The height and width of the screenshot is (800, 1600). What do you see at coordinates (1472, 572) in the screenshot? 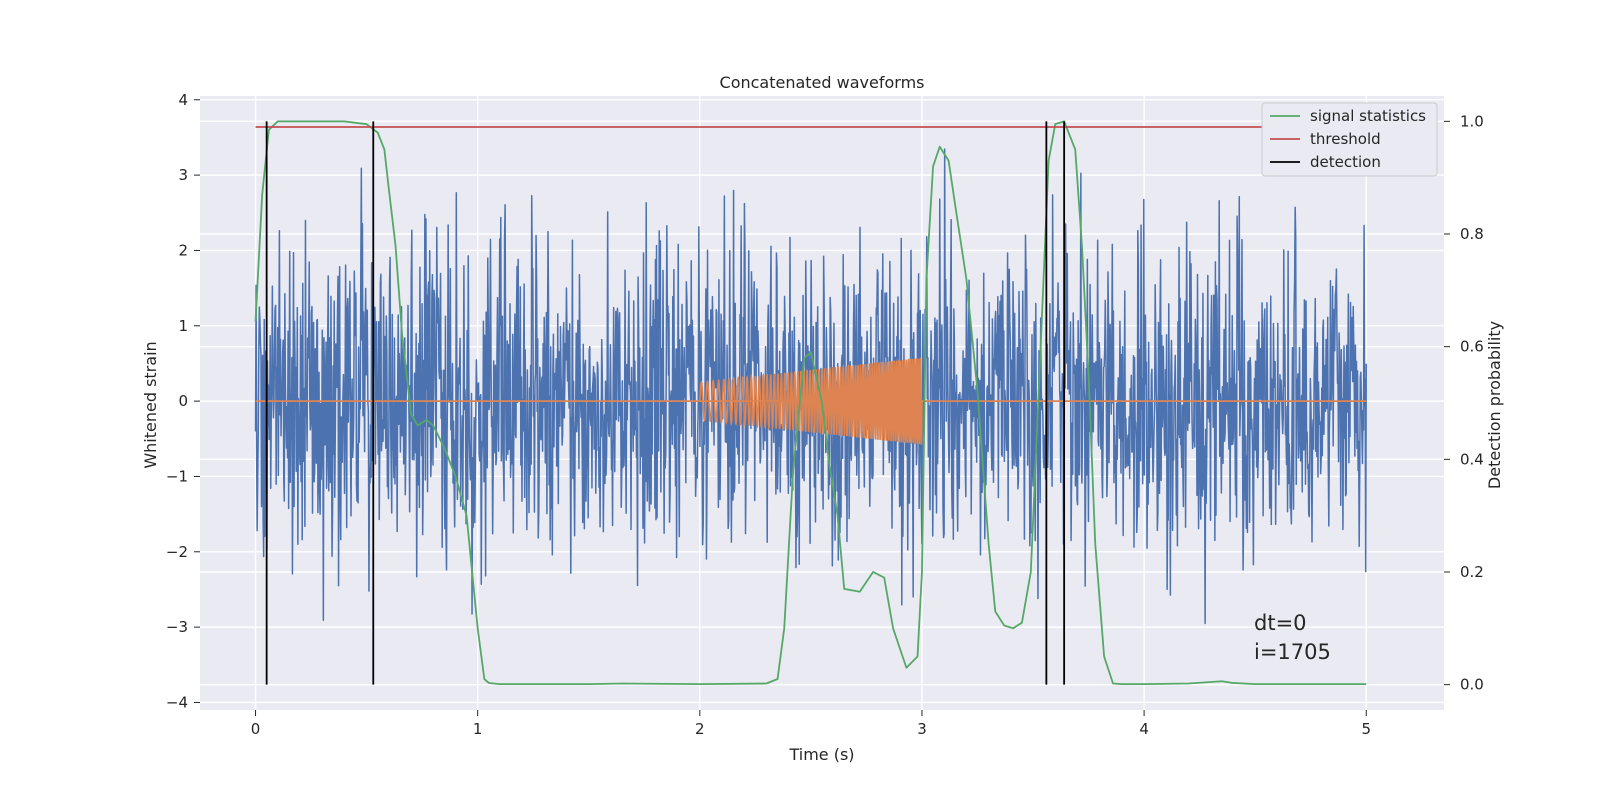
I see `y2-tick-label: 0.2` at bounding box center [1472, 572].